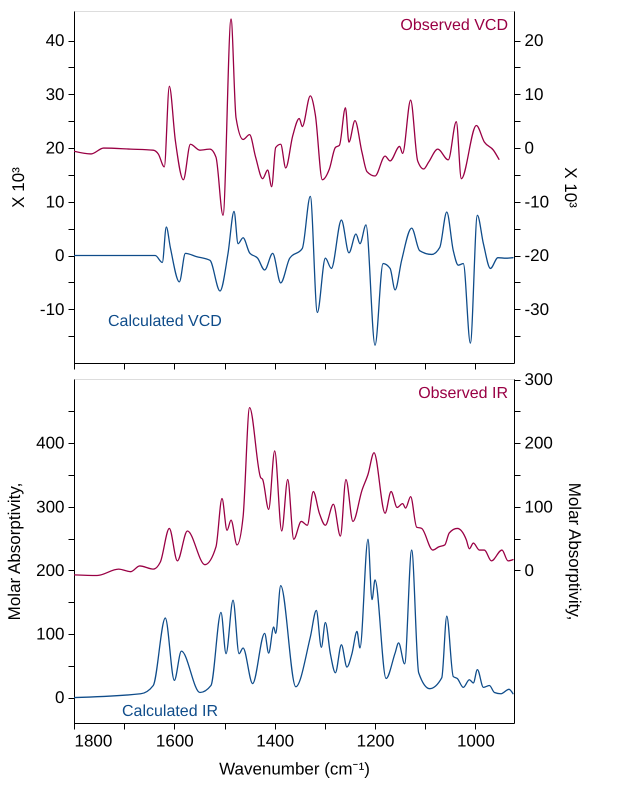  What do you see at coordinates (175, 741) in the screenshot?
I see `x-tick-label: 1600` at bounding box center [175, 741].